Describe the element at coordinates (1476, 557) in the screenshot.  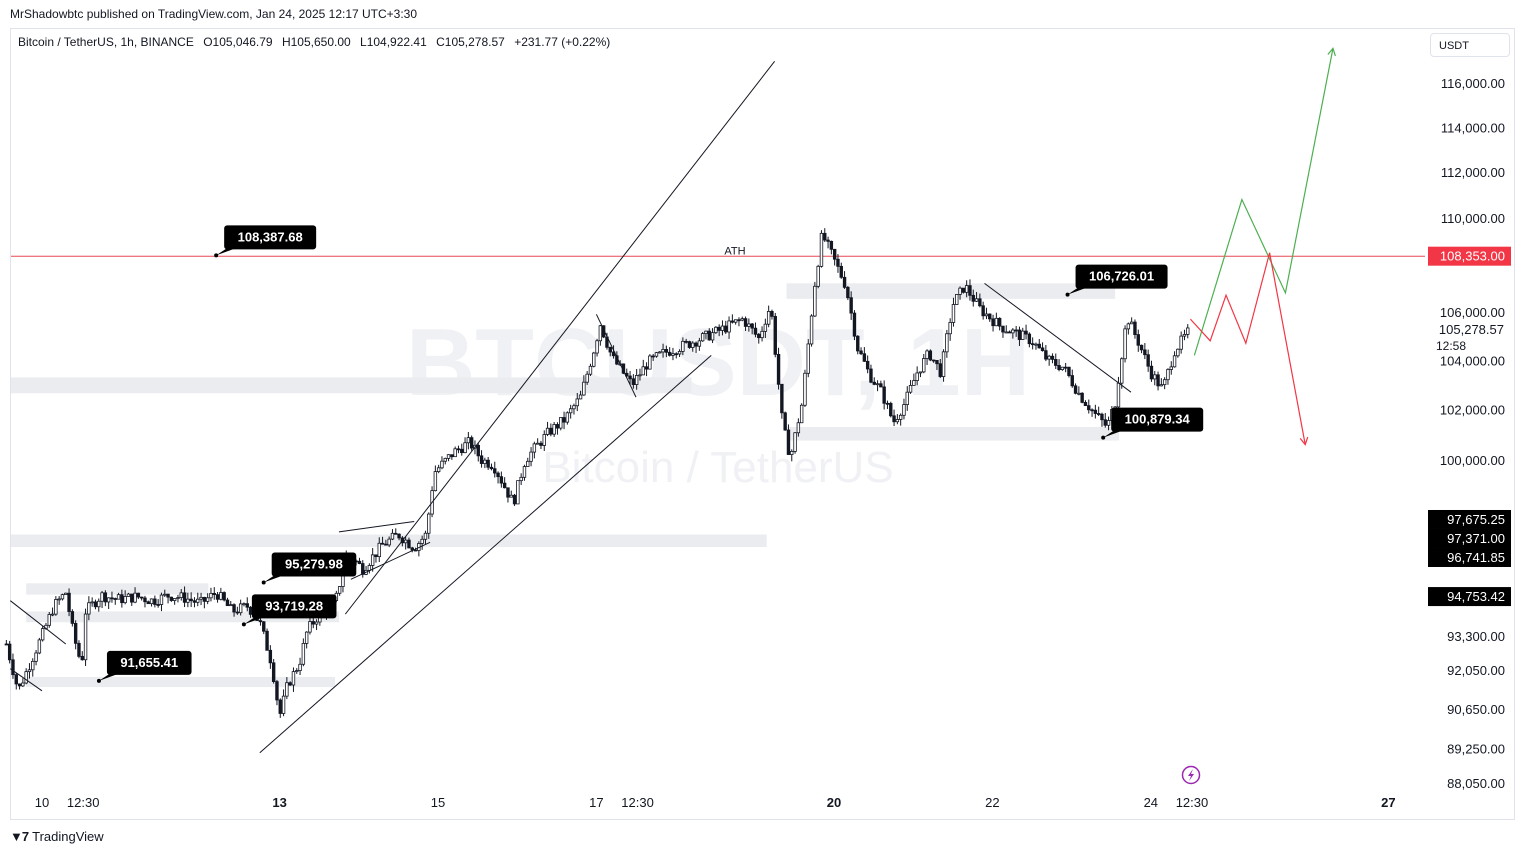
I see `price-tag-label: 96,741.85` at that location.